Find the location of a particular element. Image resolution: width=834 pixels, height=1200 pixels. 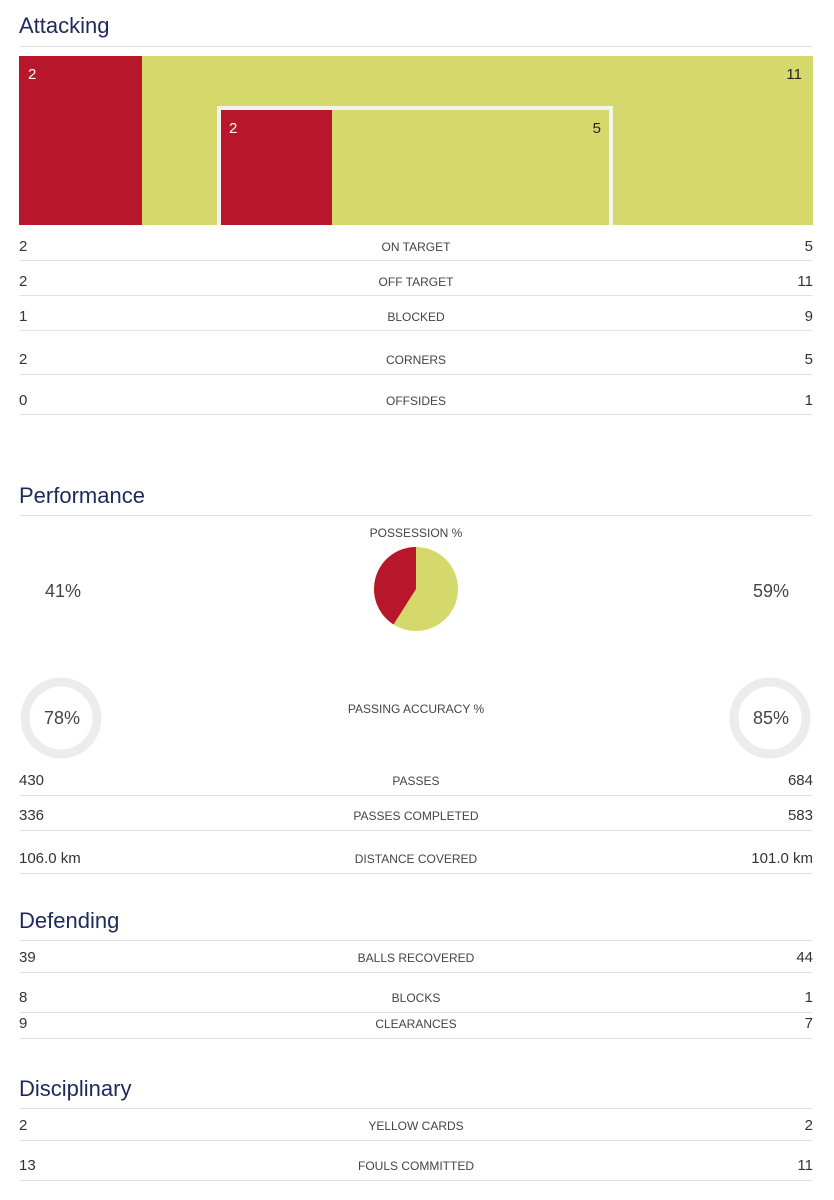

away-value: 9 is located at coordinates (808, 316).